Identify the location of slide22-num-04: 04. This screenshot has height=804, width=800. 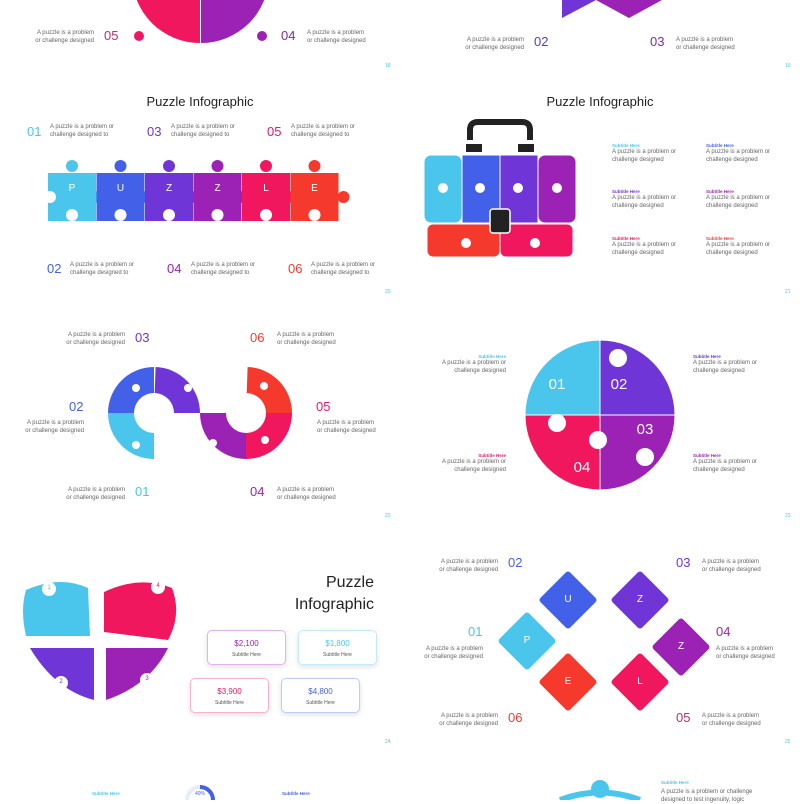
(257, 491).